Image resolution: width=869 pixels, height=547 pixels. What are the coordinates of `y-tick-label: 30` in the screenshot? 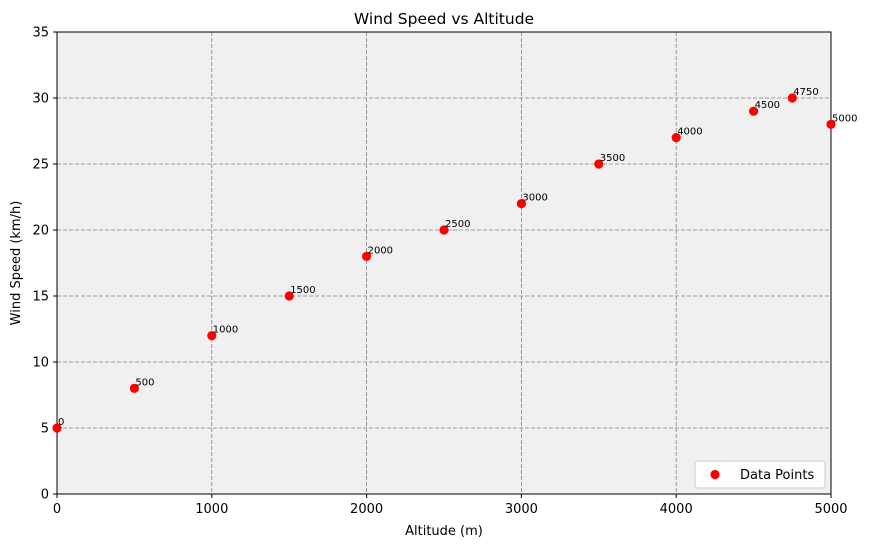 It's located at (40, 99).